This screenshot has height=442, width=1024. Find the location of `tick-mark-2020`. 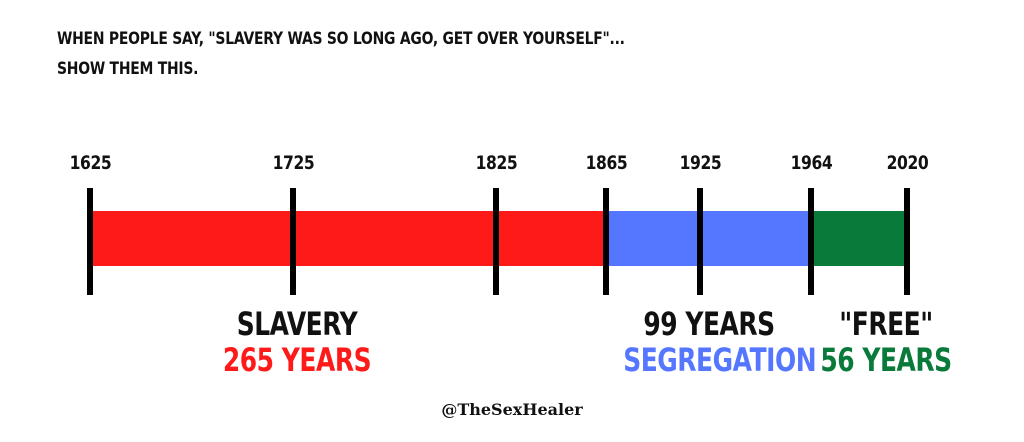

tick-mark-2020 is located at coordinates (907, 241).